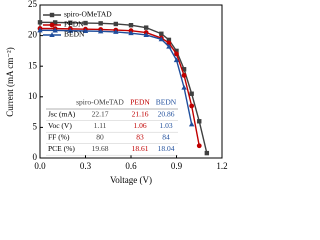  What do you see at coordinates (140, 148) in the screenshot?
I see `table-cell: 18.61` at bounding box center [140, 148].